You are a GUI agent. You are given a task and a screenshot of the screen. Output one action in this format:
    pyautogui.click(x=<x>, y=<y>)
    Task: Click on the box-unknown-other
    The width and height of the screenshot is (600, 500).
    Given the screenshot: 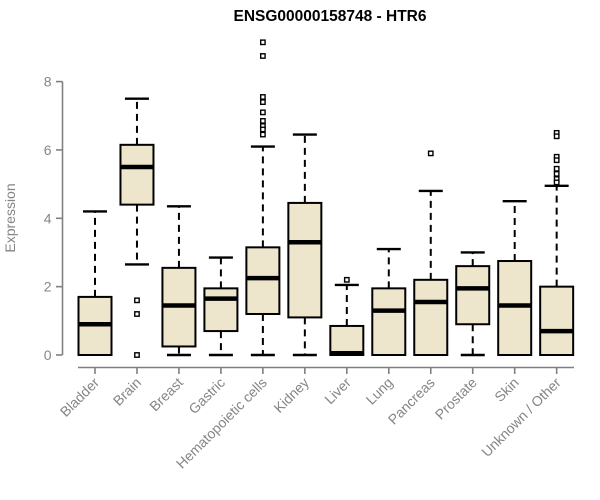 What is the action you would take?
    pyautogui.click(x=557, y=242)
    